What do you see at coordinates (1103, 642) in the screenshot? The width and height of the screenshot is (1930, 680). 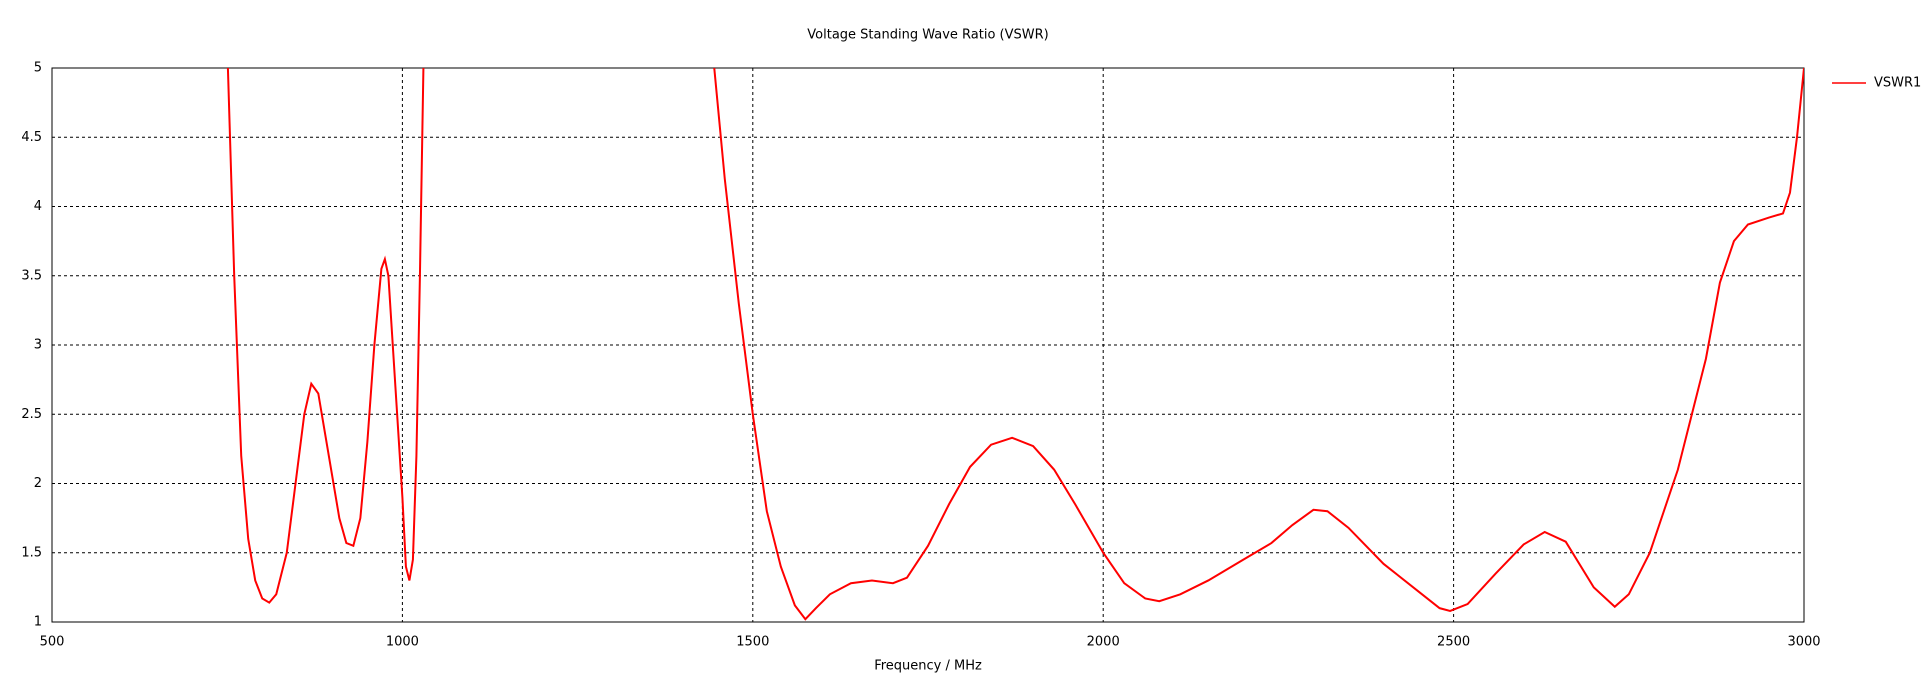 I see `x-tick-label: 2000` at bounding box center [1103, 642].